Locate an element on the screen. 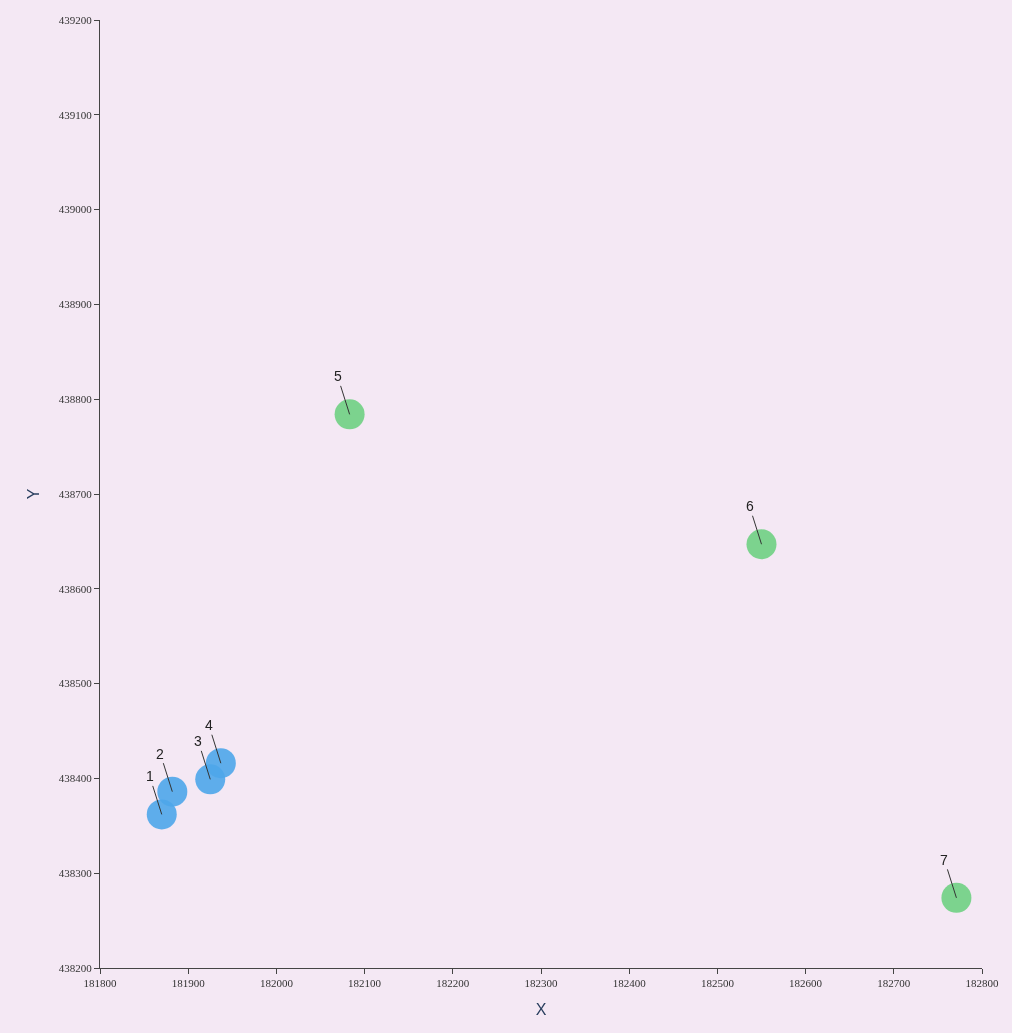 The height and width of the screenshot is (1033, 1012). y-tick-label: 439100 is located at coordinates (75, 114).